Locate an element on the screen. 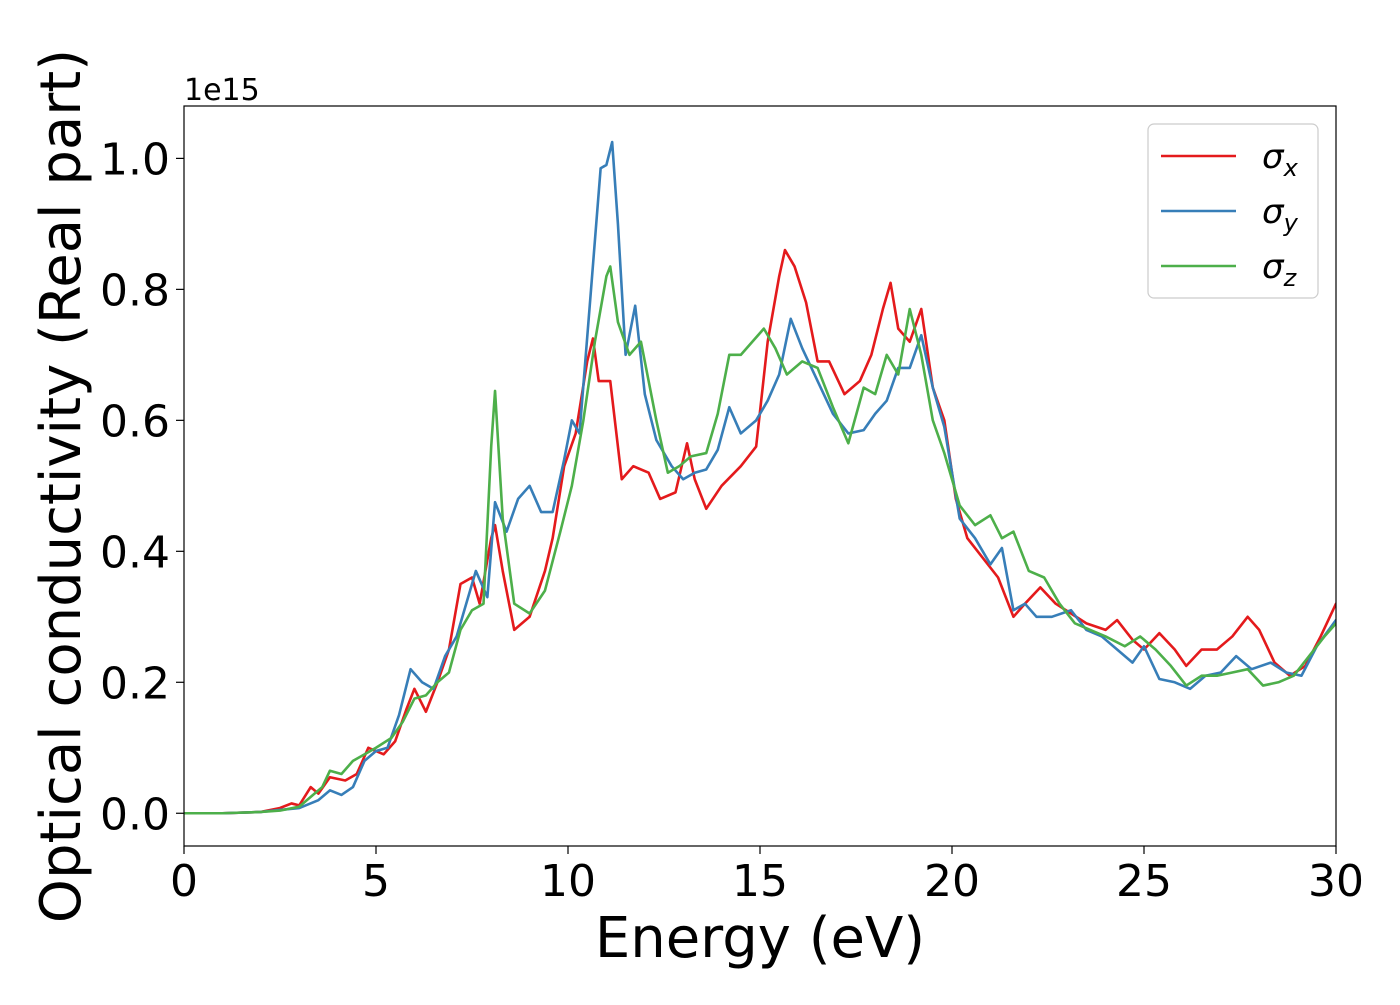  x-axis-label: Energy (eV) is located at coordinates (760, 938).